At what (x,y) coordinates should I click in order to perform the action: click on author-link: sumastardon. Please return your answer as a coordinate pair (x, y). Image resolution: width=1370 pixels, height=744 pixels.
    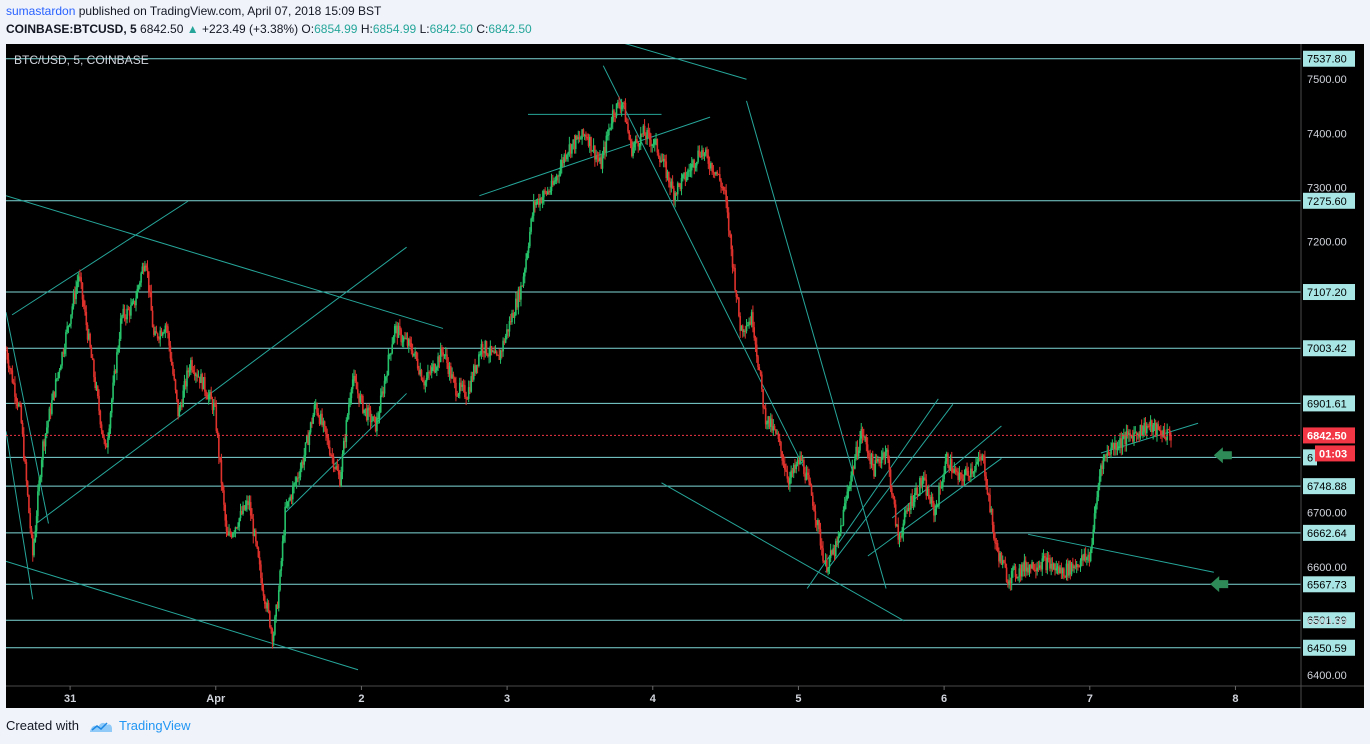
    Looking at the image, I should click on (41, 11).